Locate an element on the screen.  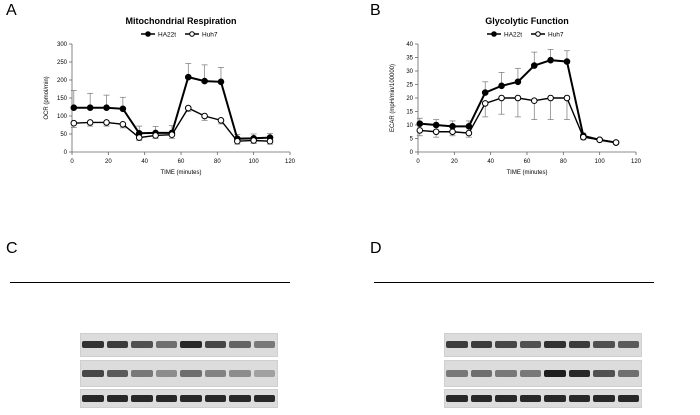
panel-letter-b: B is located at coordinates (375, 10).